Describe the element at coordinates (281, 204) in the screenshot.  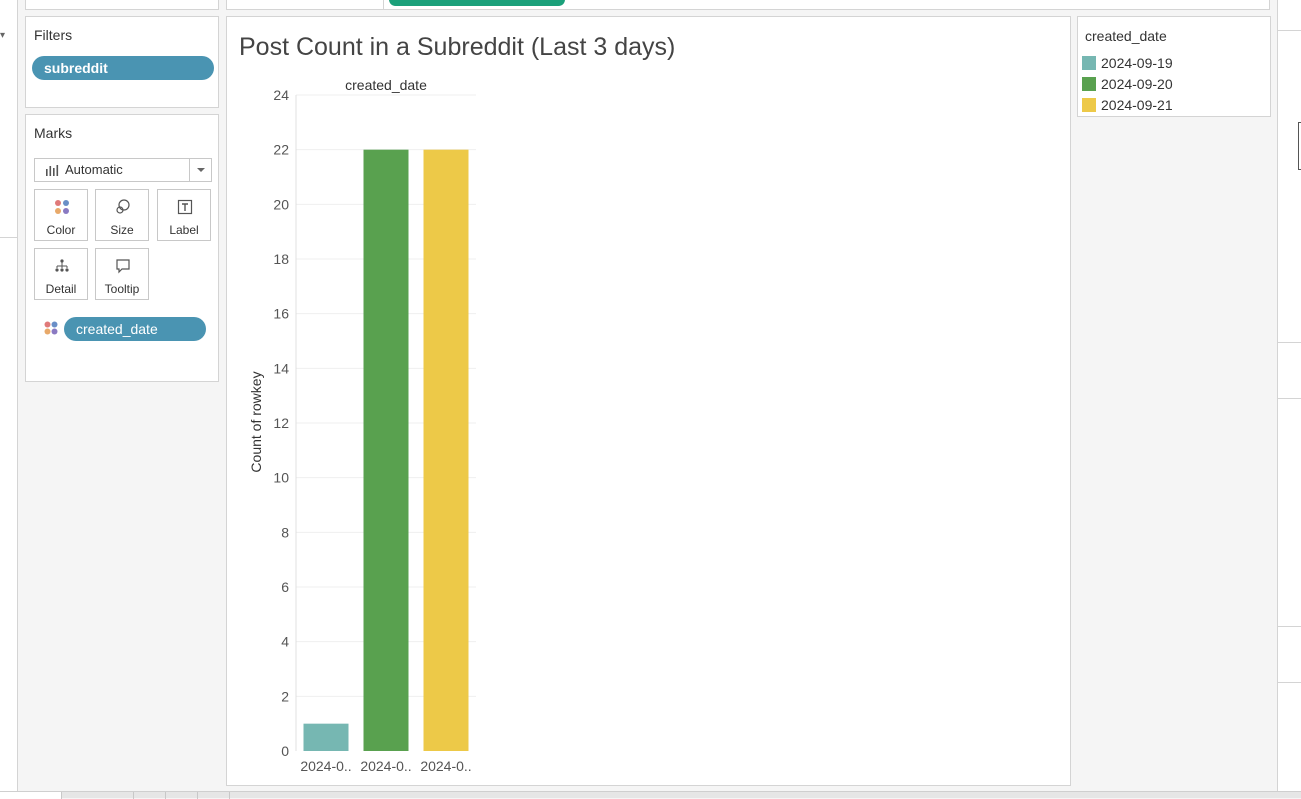
I see `y-tick-label: 20` at that location.